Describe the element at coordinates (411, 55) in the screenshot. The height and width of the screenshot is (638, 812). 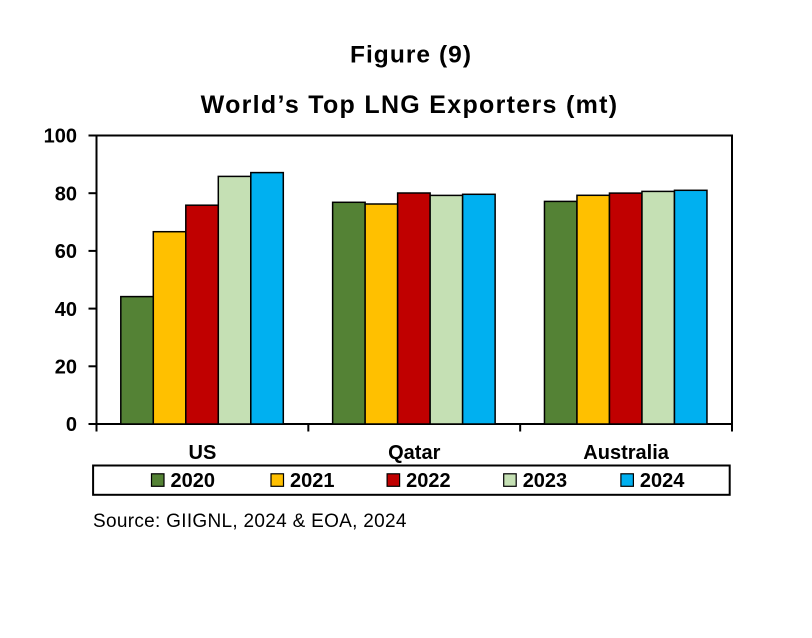
I see `svg-text: Figure (9)` at that location.